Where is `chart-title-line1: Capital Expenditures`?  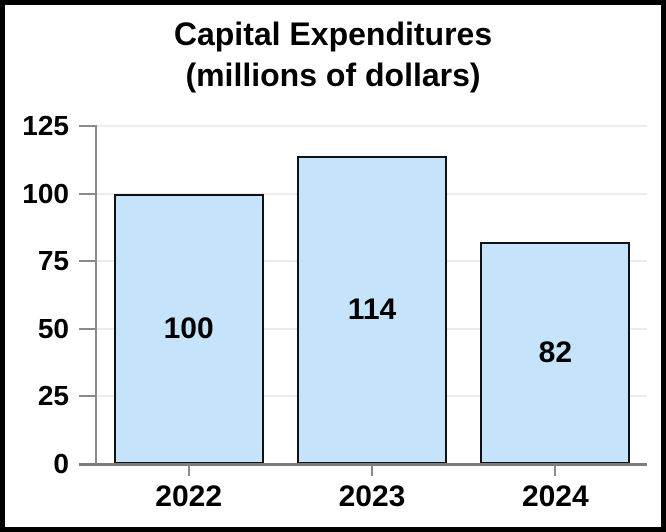 chart-title-line1: Capital Expenditures is located at coordinates (333, 34).